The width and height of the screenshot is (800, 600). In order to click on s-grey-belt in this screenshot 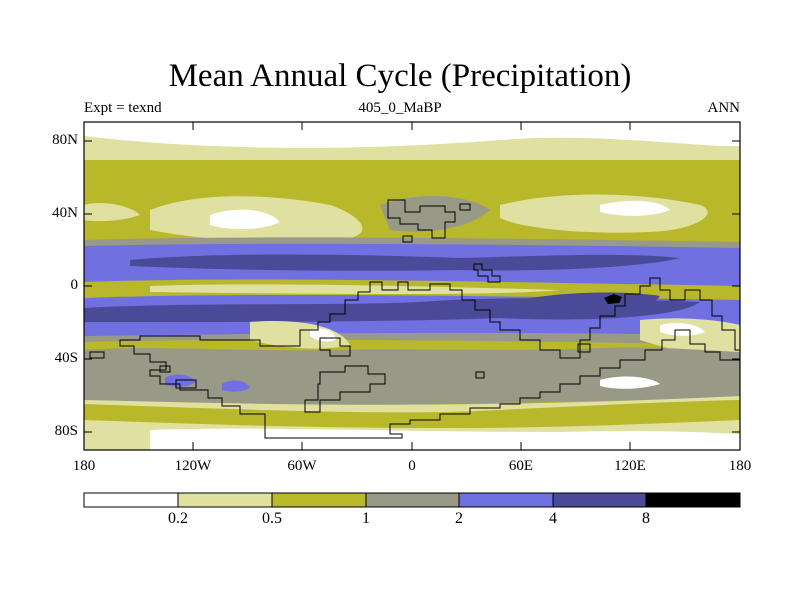, I will do `click(412, 376)`.